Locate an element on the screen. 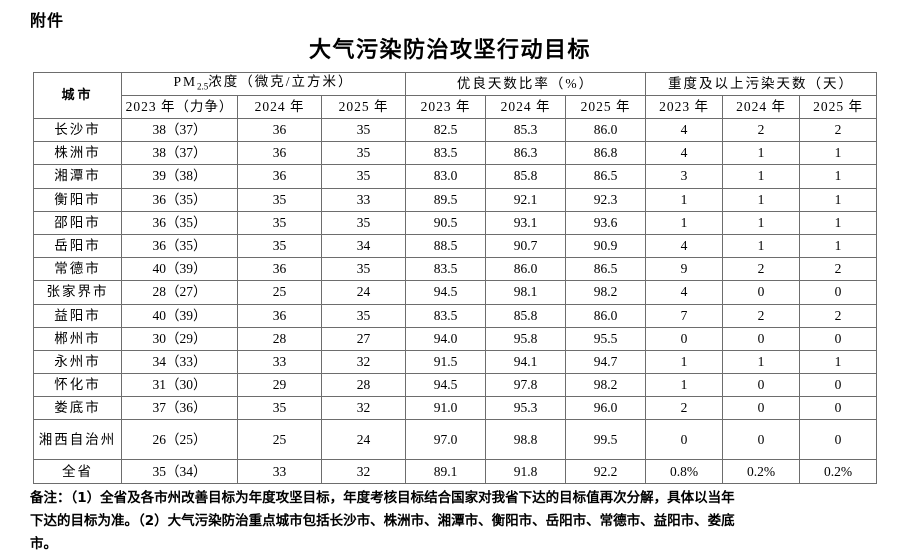 The width and height of the screenshot is (900, 556). cell-gooddays-2024: 90.7 is located at coordinates (525, 246).